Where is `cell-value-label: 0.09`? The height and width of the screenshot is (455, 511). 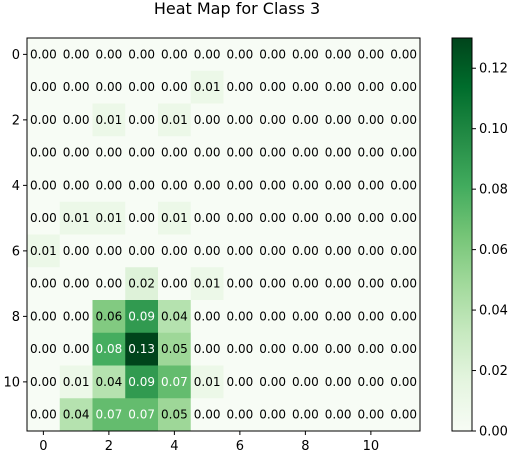 cell-value-label: 0.09 is located at coordinates (141, 382).